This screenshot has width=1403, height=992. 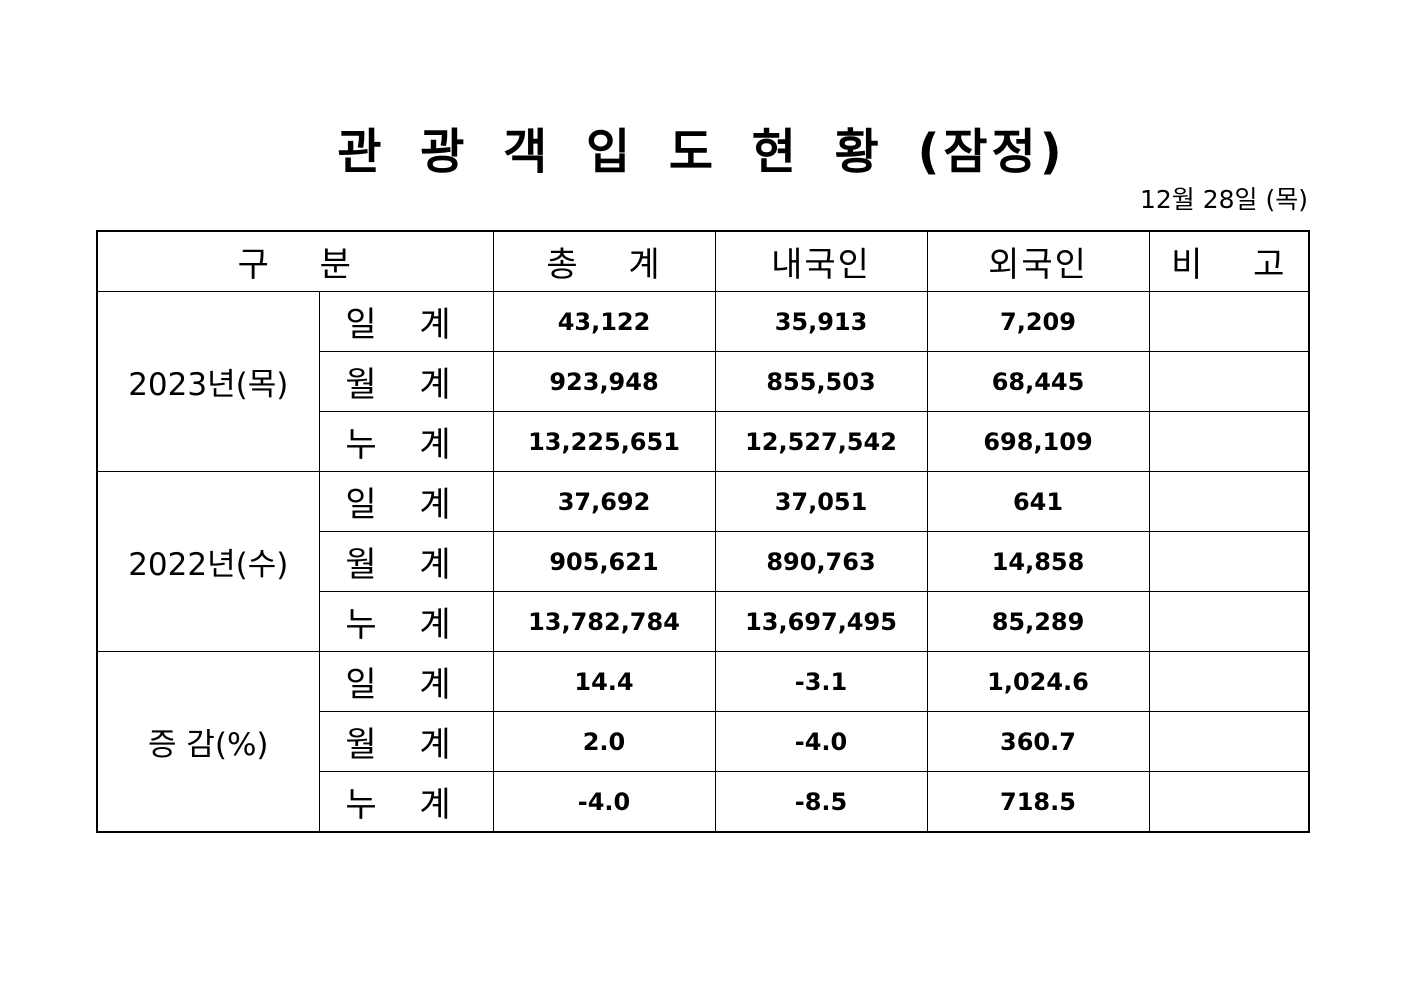 I want to click on report-date: 12월 28일 (목), so click(x=1223, y=199).